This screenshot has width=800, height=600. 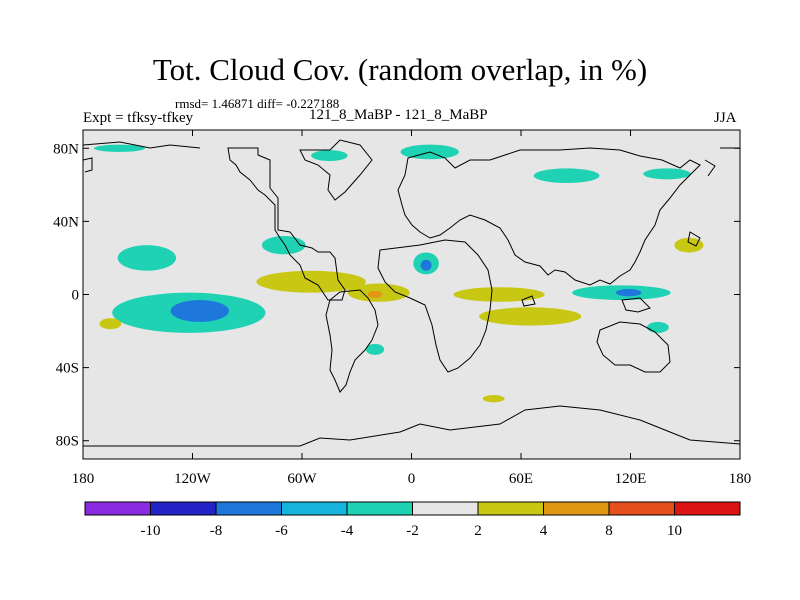 I want to click on cloud-anomaly-indian-ocean, so click(x=530, y=316).